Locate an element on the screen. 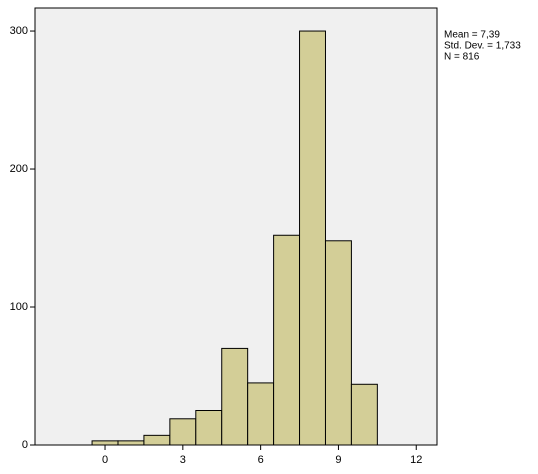 Image resolution: width=538 pixels, height=474 pixels. x-tick-label: 6 is located at coordinates (261, 460).